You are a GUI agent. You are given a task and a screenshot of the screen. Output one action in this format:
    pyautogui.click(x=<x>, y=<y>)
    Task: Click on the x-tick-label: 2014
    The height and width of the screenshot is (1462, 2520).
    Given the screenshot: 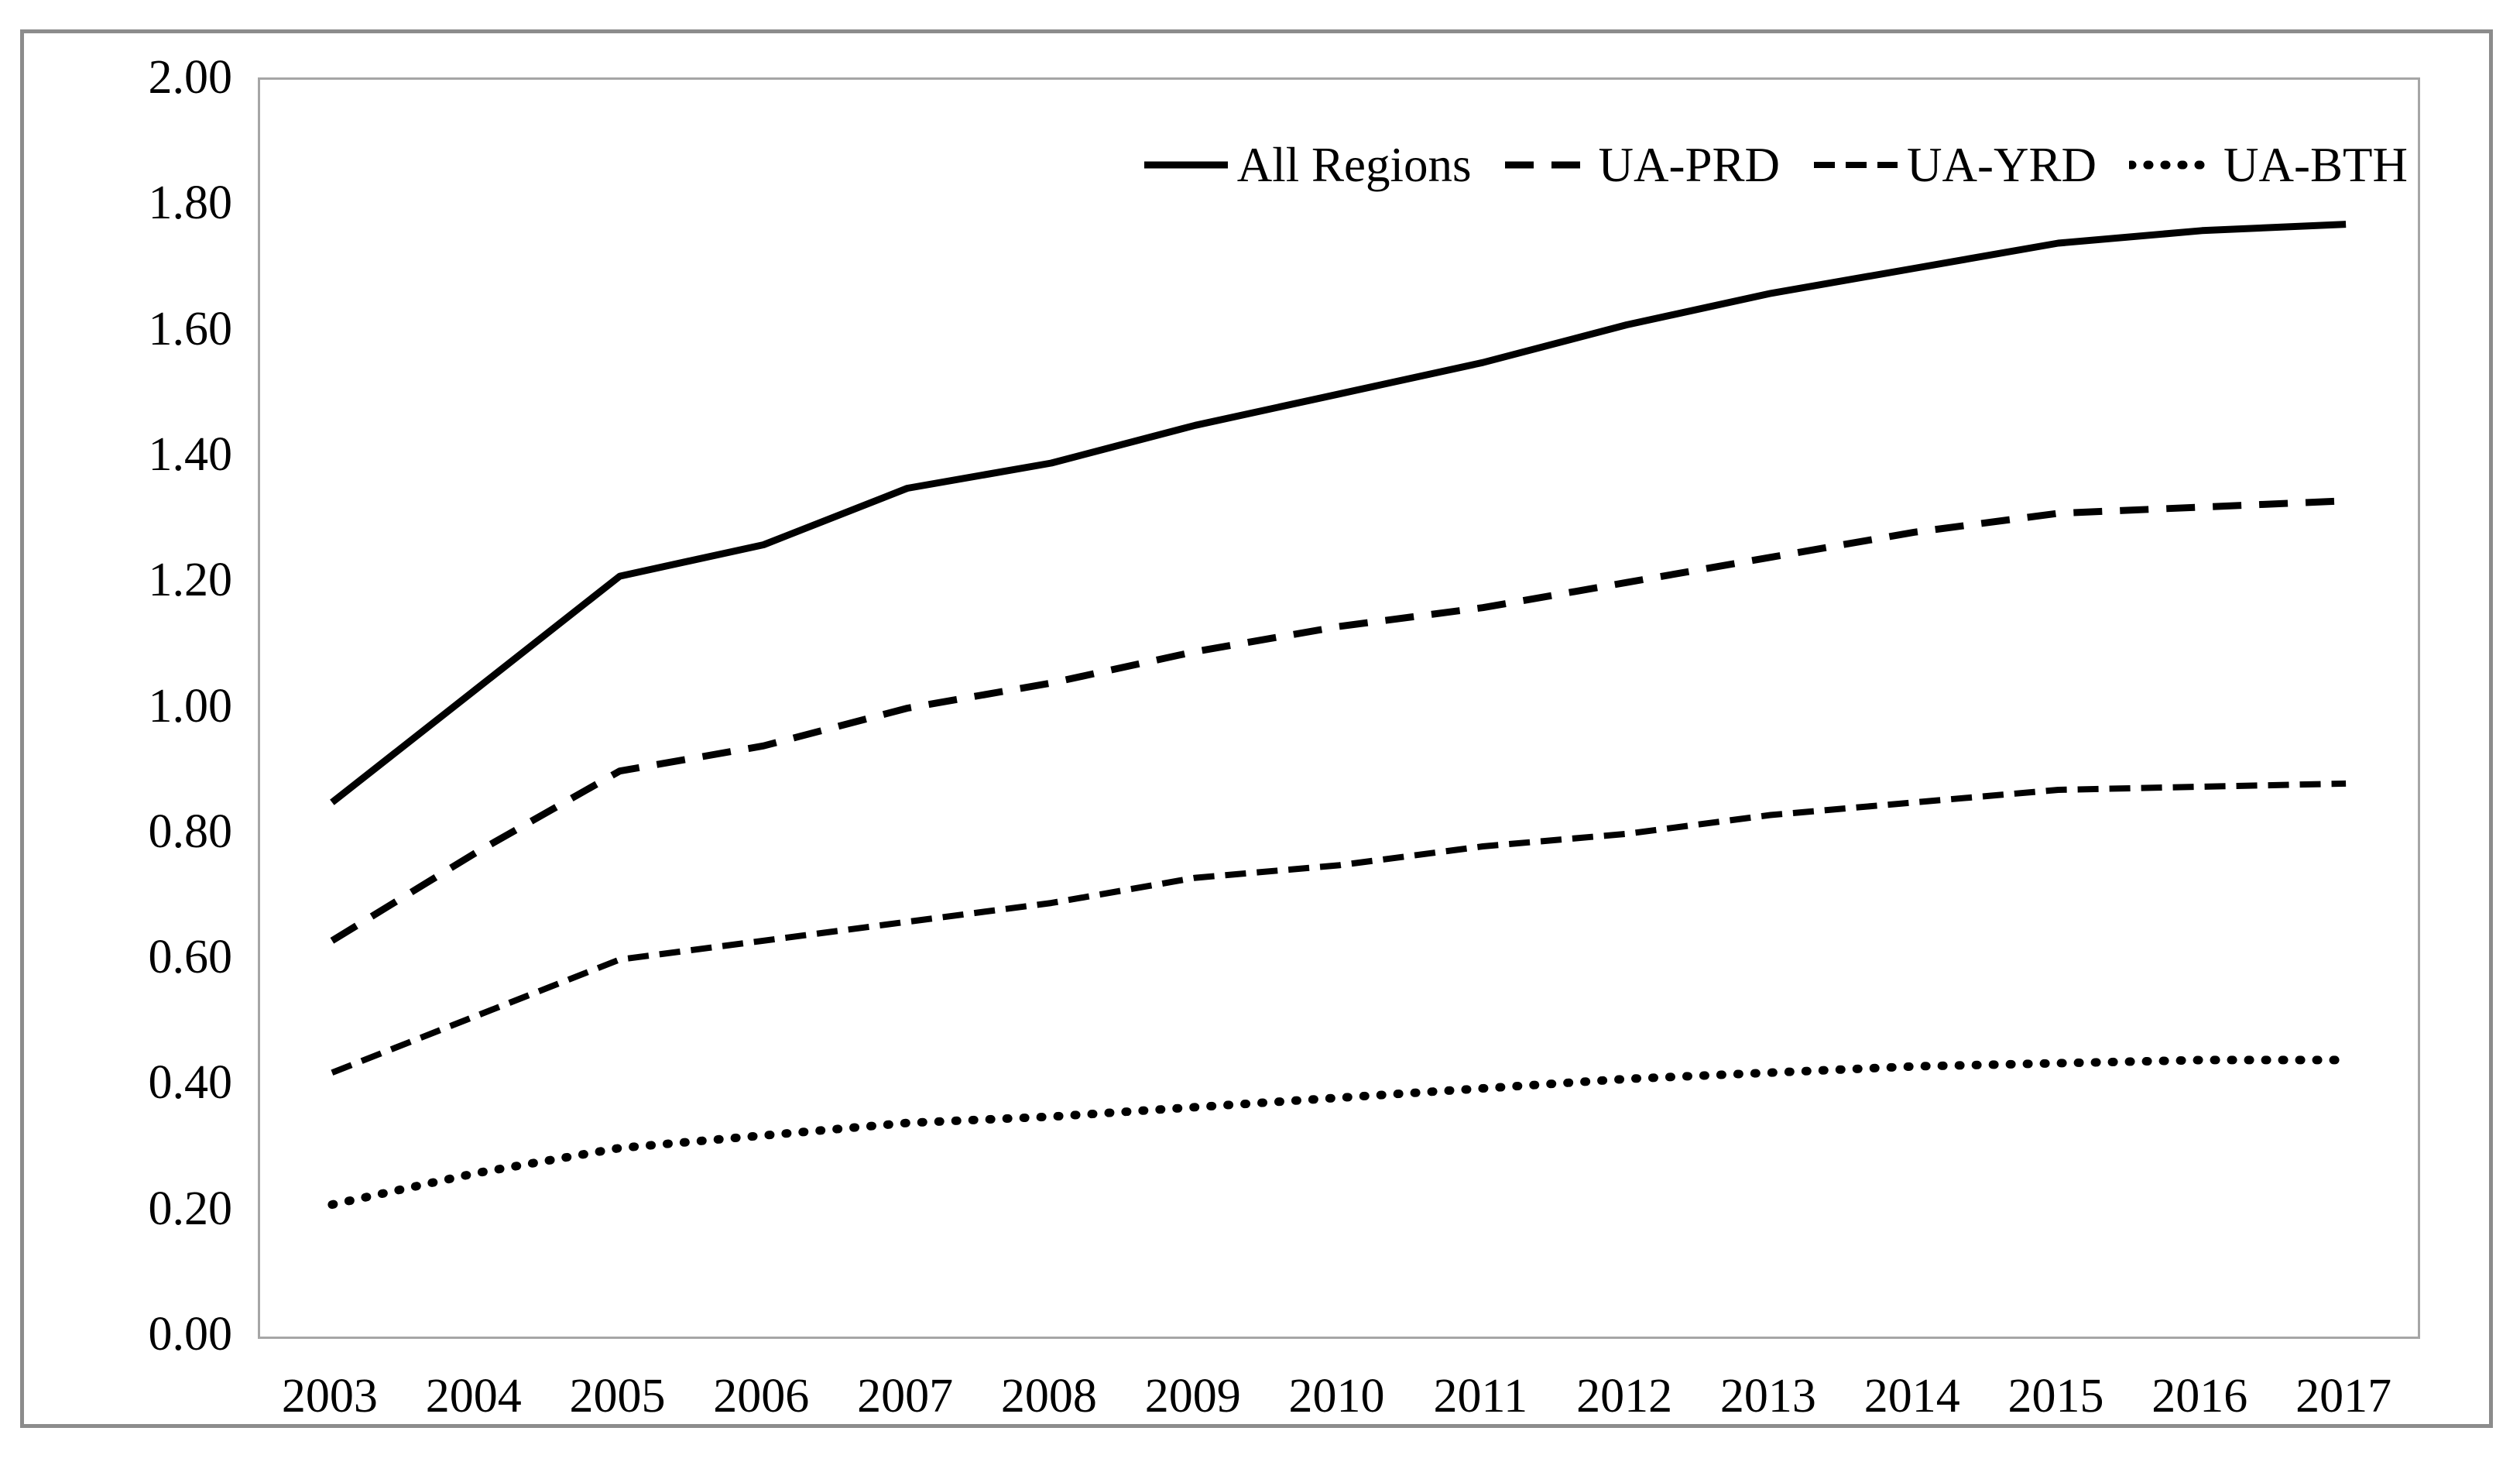 What is the action you would take?
    pyautogui.click(x=1911, y=1396)
    